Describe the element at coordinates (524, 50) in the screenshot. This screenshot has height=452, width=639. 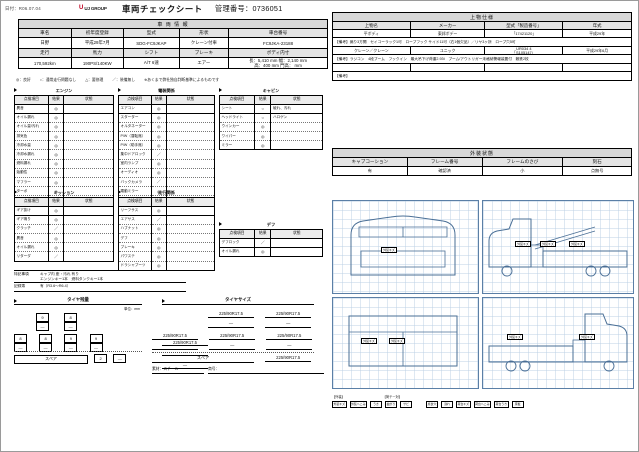
I see `body-spec-cell-2: UR034 4 「S105147」` at that location.